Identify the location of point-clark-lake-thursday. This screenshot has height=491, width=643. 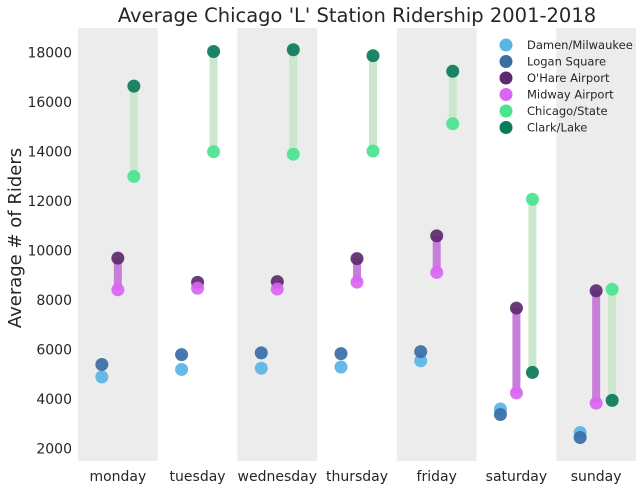
(373, 56).